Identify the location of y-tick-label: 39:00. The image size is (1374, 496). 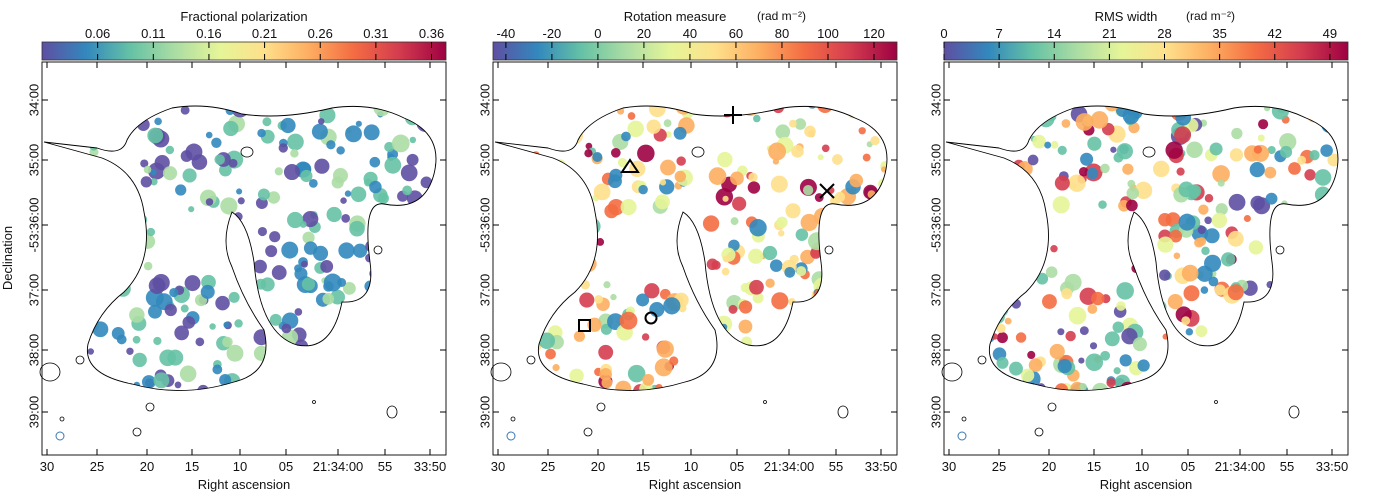
(936, 412).